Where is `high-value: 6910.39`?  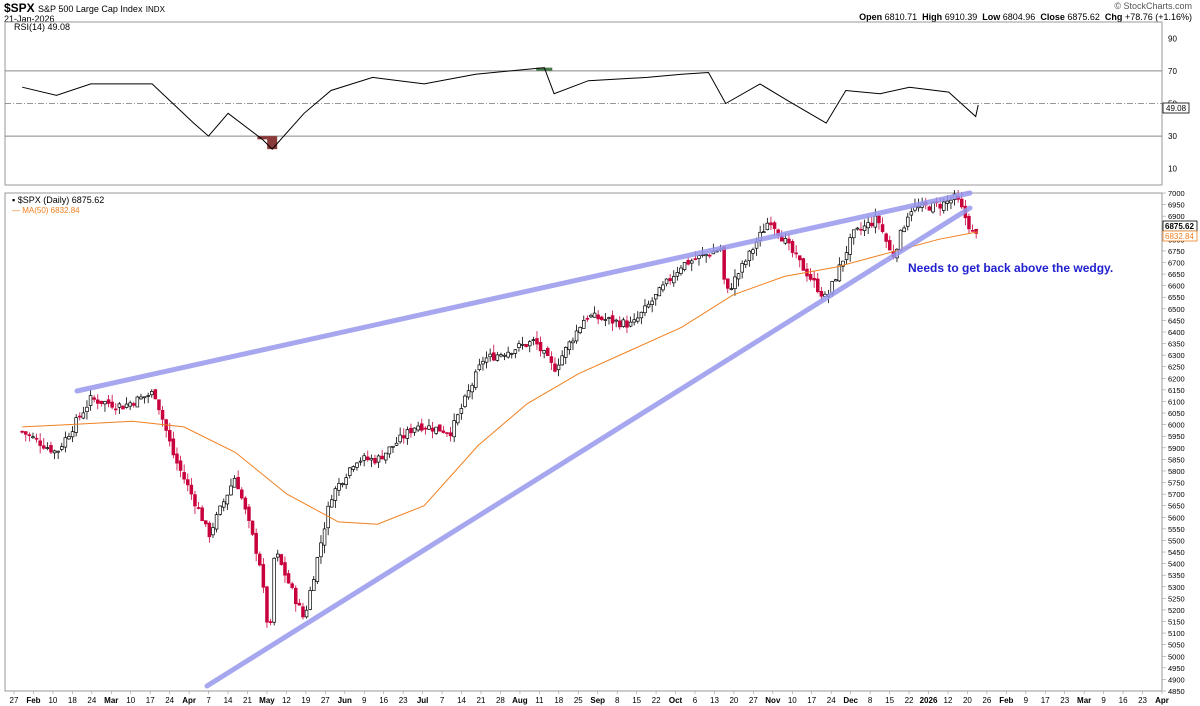 high-value: 6910.39 is located at coordinates (961, 17).